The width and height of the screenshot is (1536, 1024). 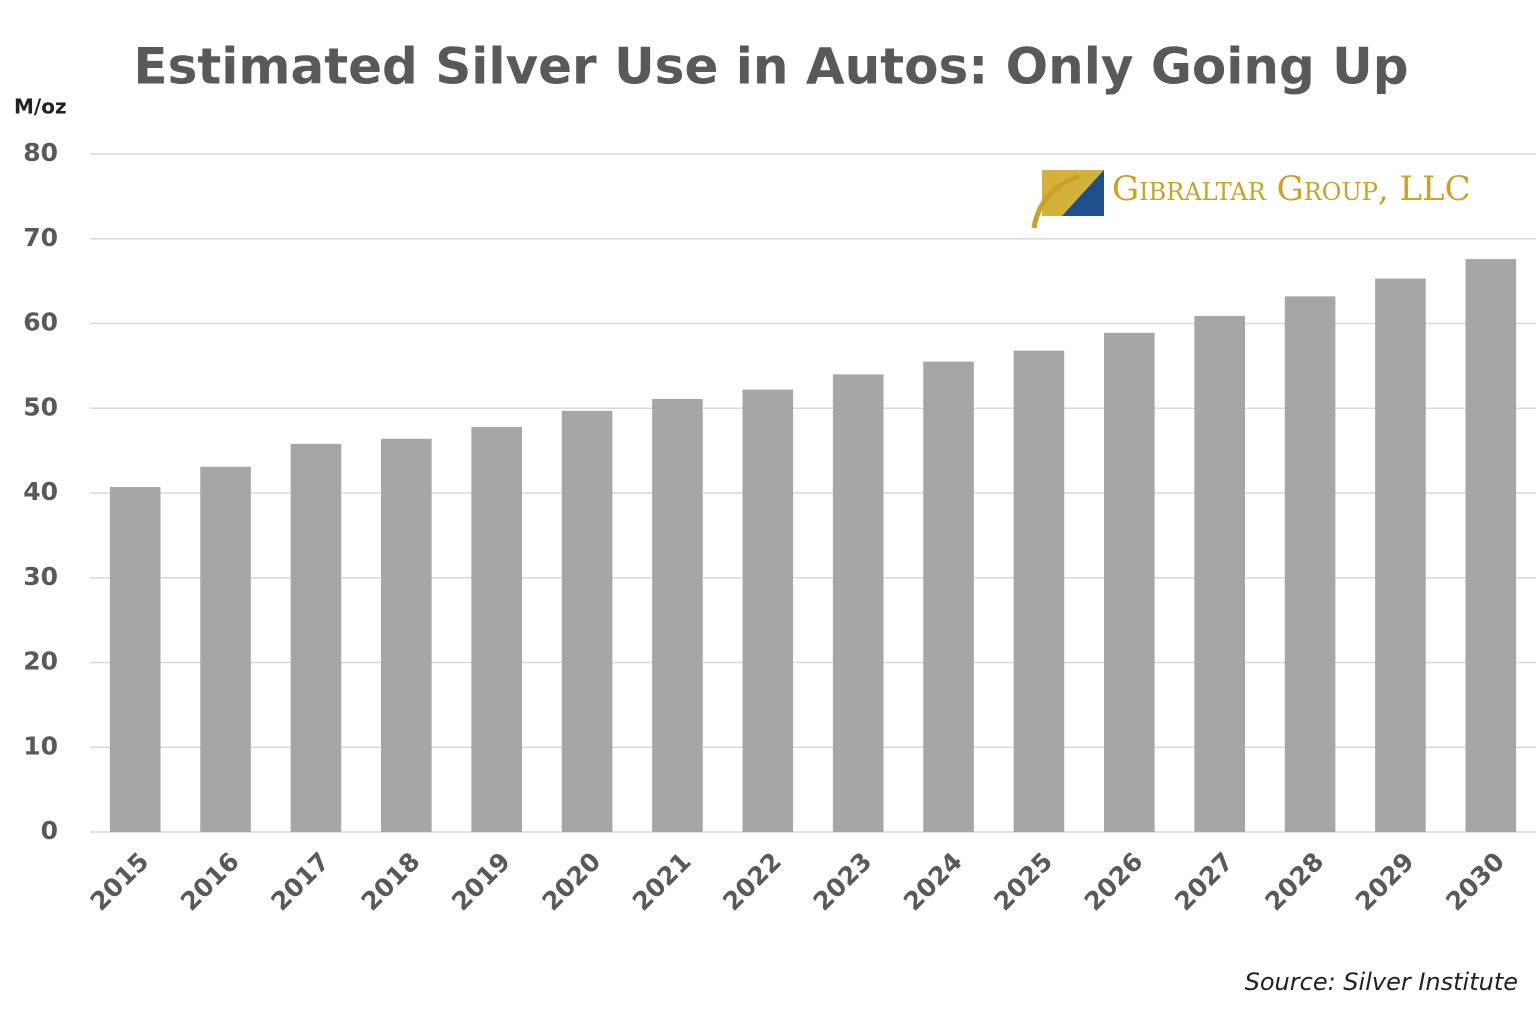 I want to click on x-tick-label: 2023, so click(x=843, y=882).